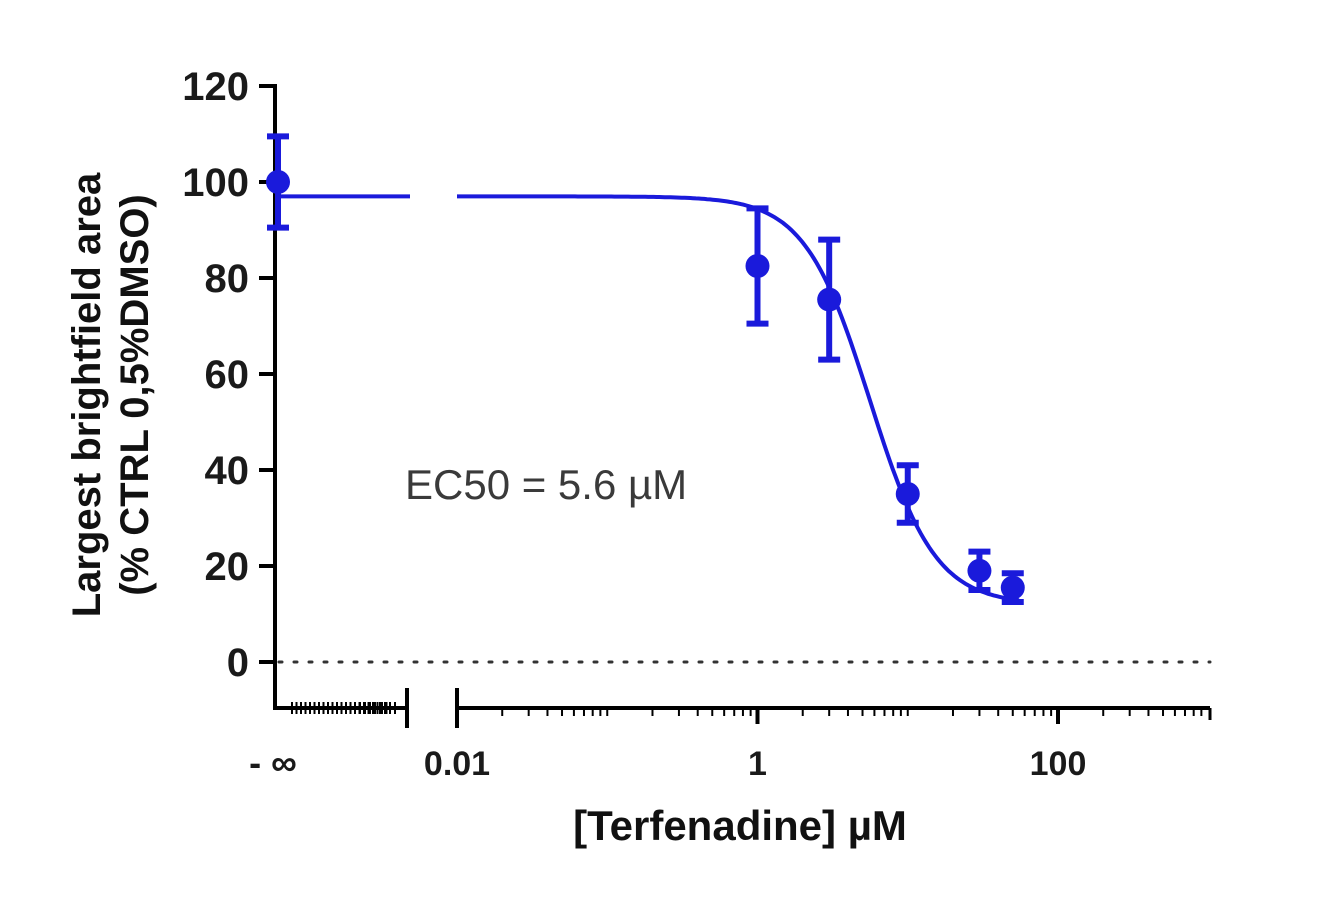 This screenshot has width=1340, height=903. I want to click on y-tick-label-0: 0, so click(238, 663).